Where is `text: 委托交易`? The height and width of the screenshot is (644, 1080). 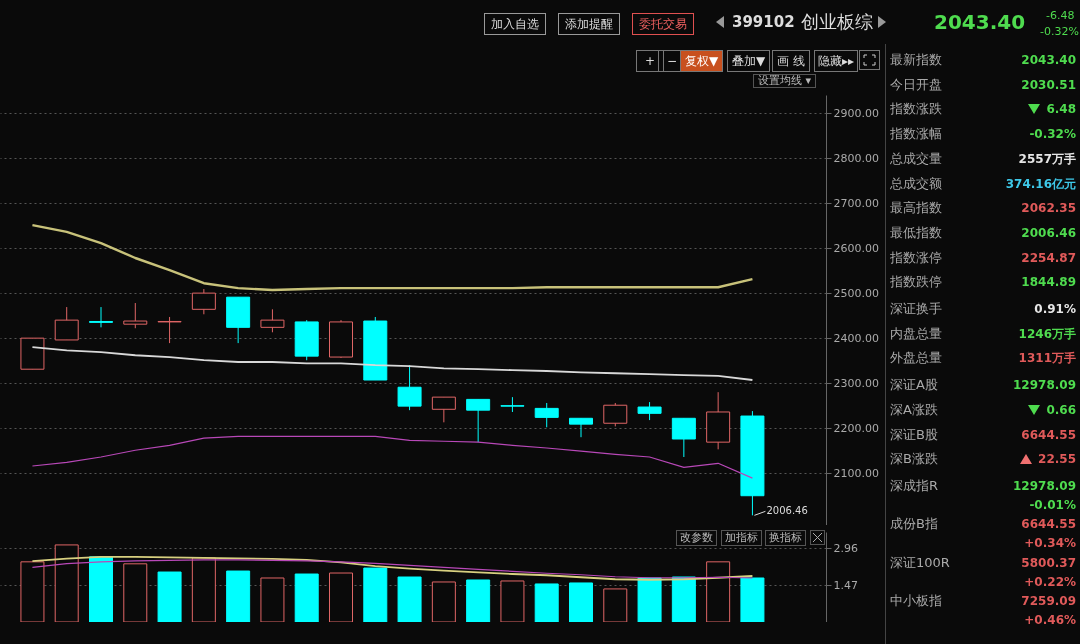 text: 委托交易 is located at coordinates (663, 24).